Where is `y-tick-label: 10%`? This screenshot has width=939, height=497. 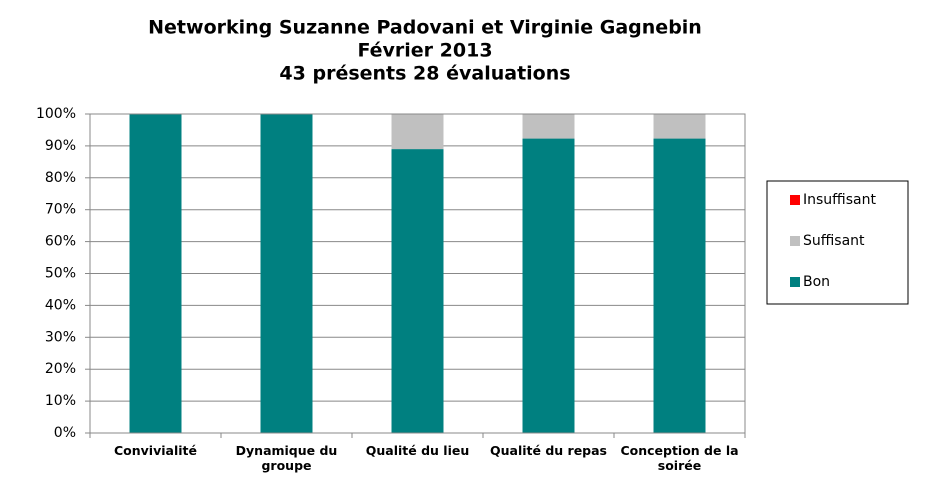
y-tick-label: 10% is located at coordinates (60, 401).